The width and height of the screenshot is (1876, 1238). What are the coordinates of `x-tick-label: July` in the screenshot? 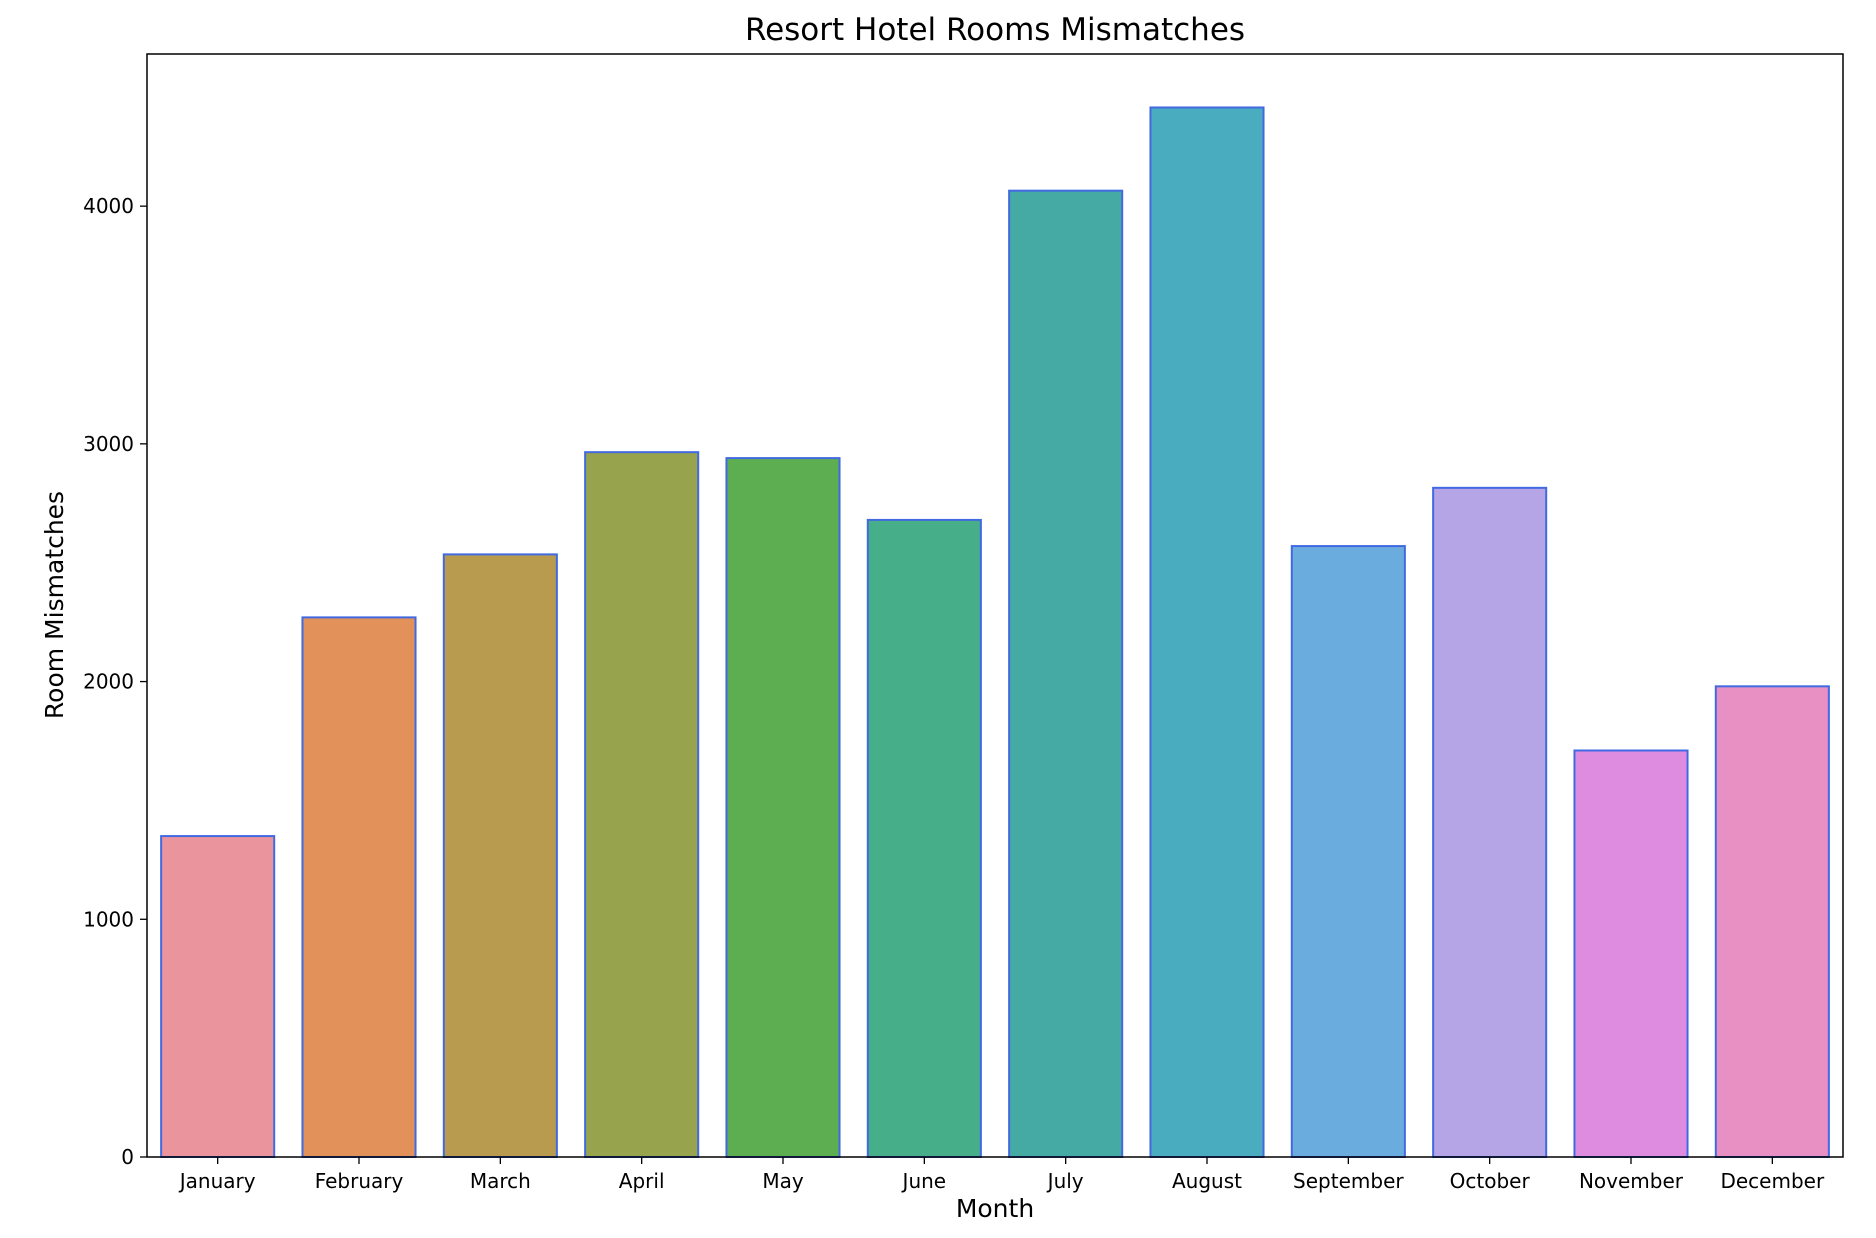 It's located at (1065, 1181).